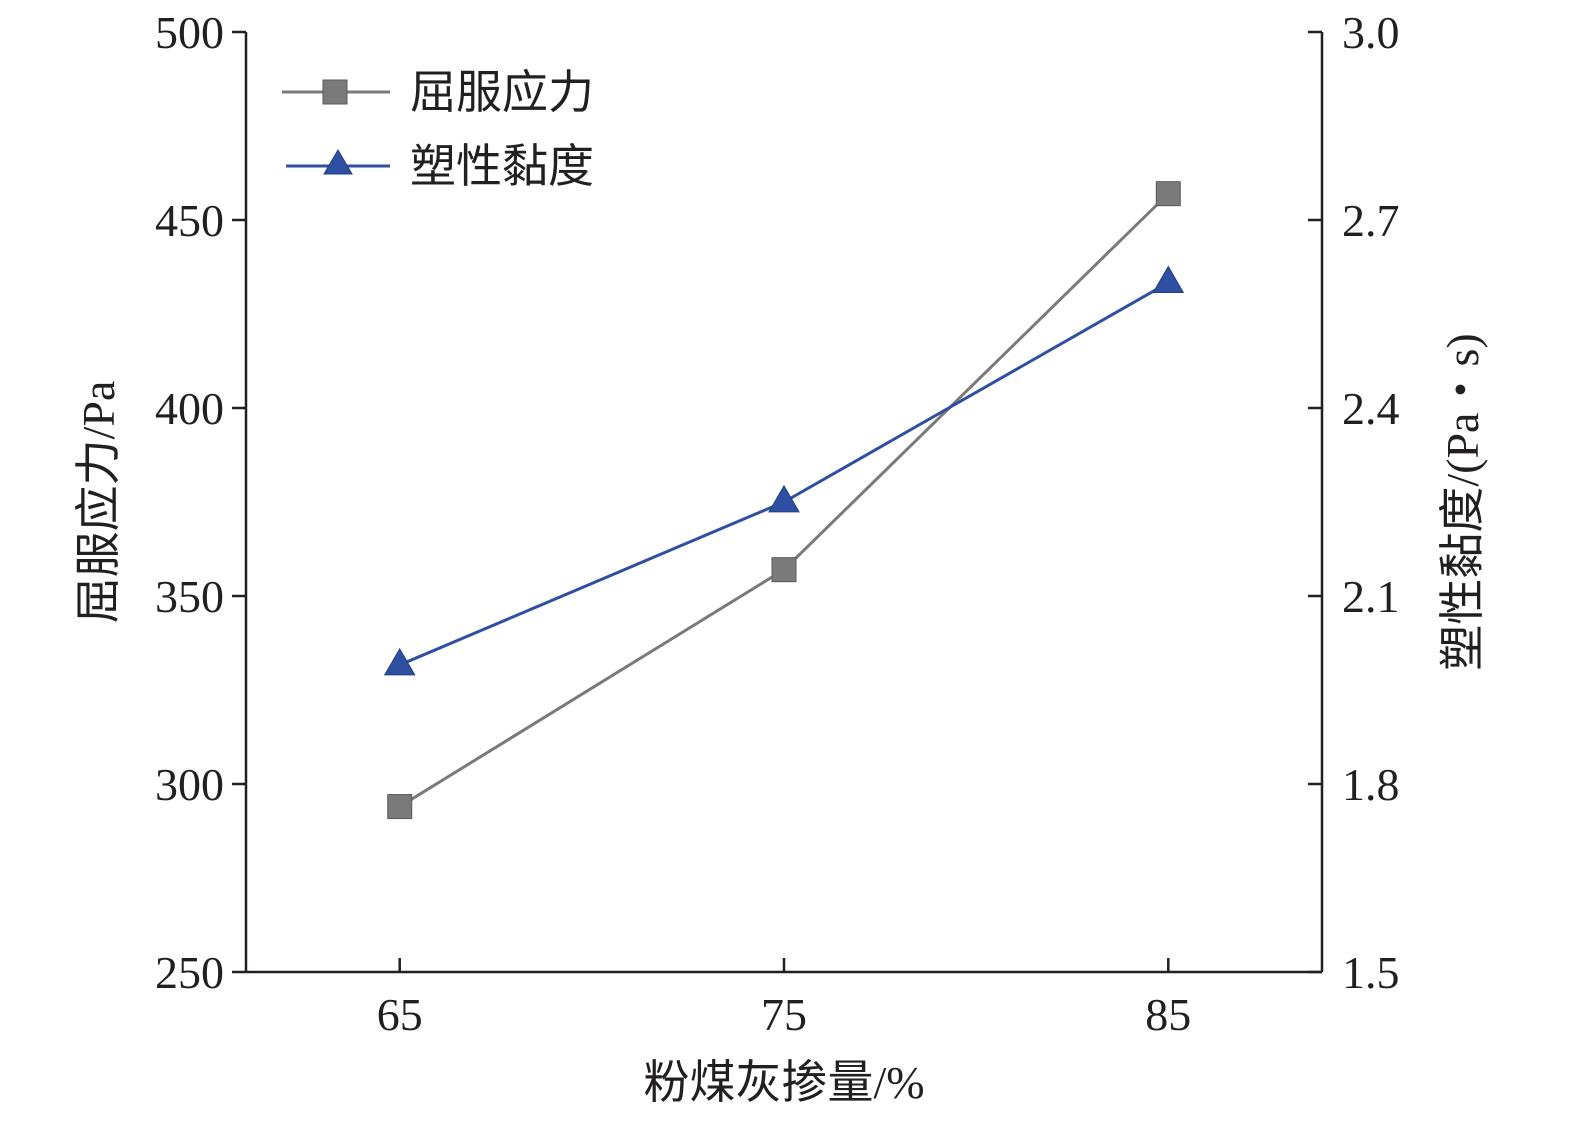  I want to click on left-y-tick-label: 350, so click(189, 596).